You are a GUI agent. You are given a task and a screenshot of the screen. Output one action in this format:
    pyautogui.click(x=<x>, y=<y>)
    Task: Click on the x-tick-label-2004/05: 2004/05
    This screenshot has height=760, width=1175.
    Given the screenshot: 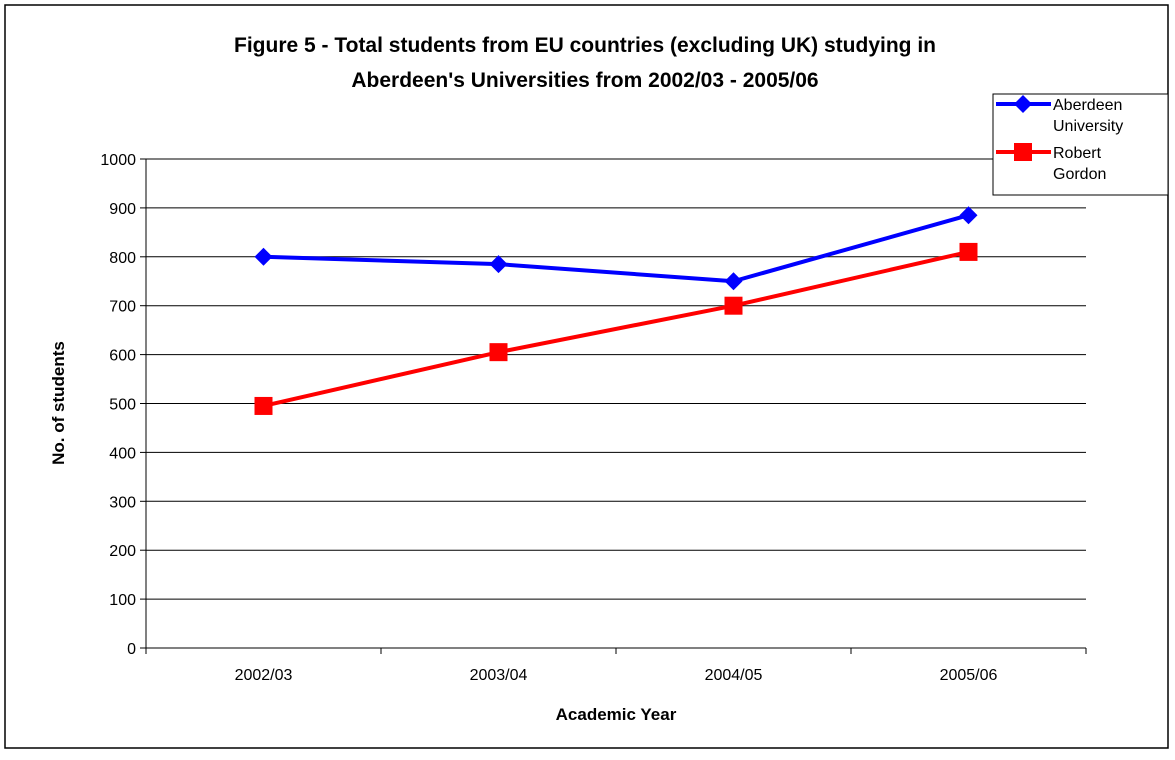 What is the action you would take?
    pyautogui.click(x=734, y=675)
    